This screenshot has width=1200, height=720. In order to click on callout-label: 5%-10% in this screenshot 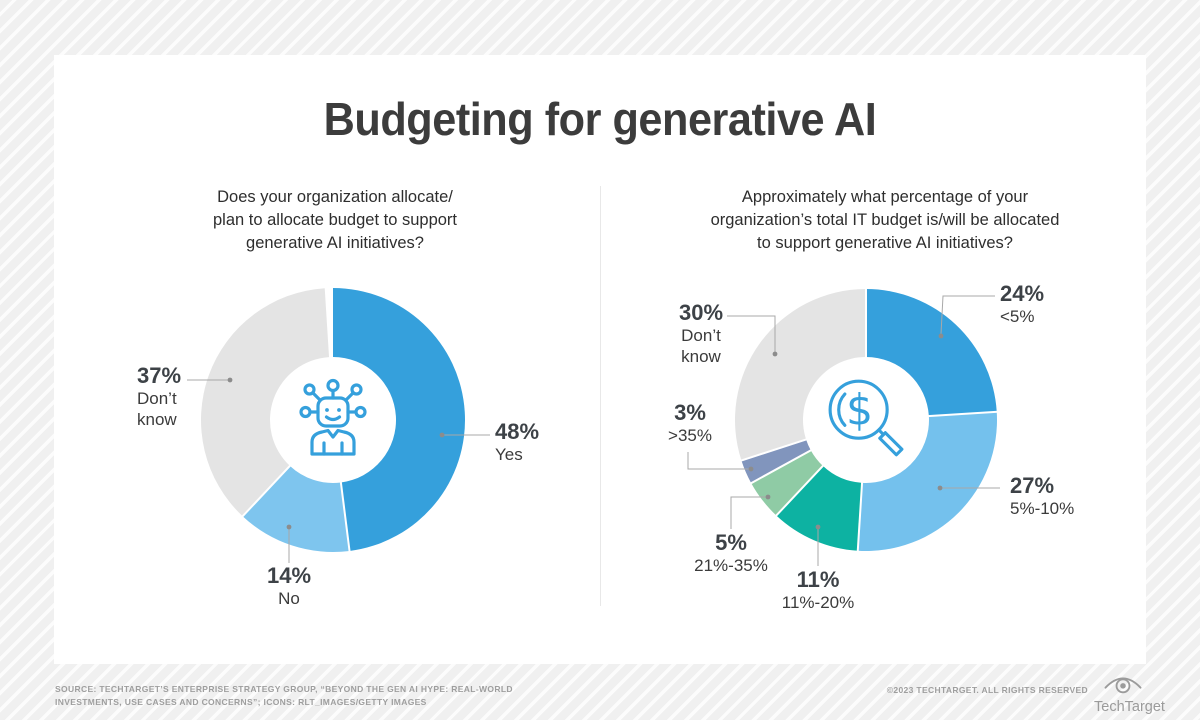, I will do `click(1042, 508)`.